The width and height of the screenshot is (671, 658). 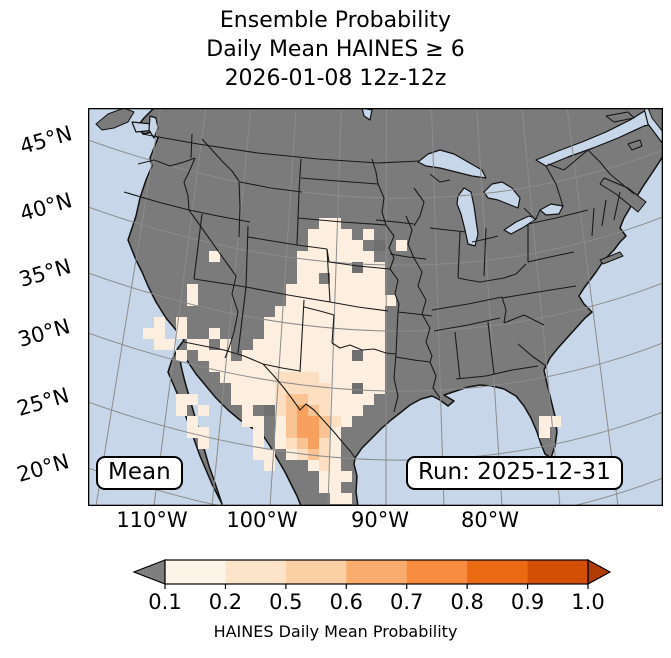 What do you see at coordinates (286, 602) in the screenshot?
I see `colorbar-tick-label: 0.5` at bounding box center [286, 602].